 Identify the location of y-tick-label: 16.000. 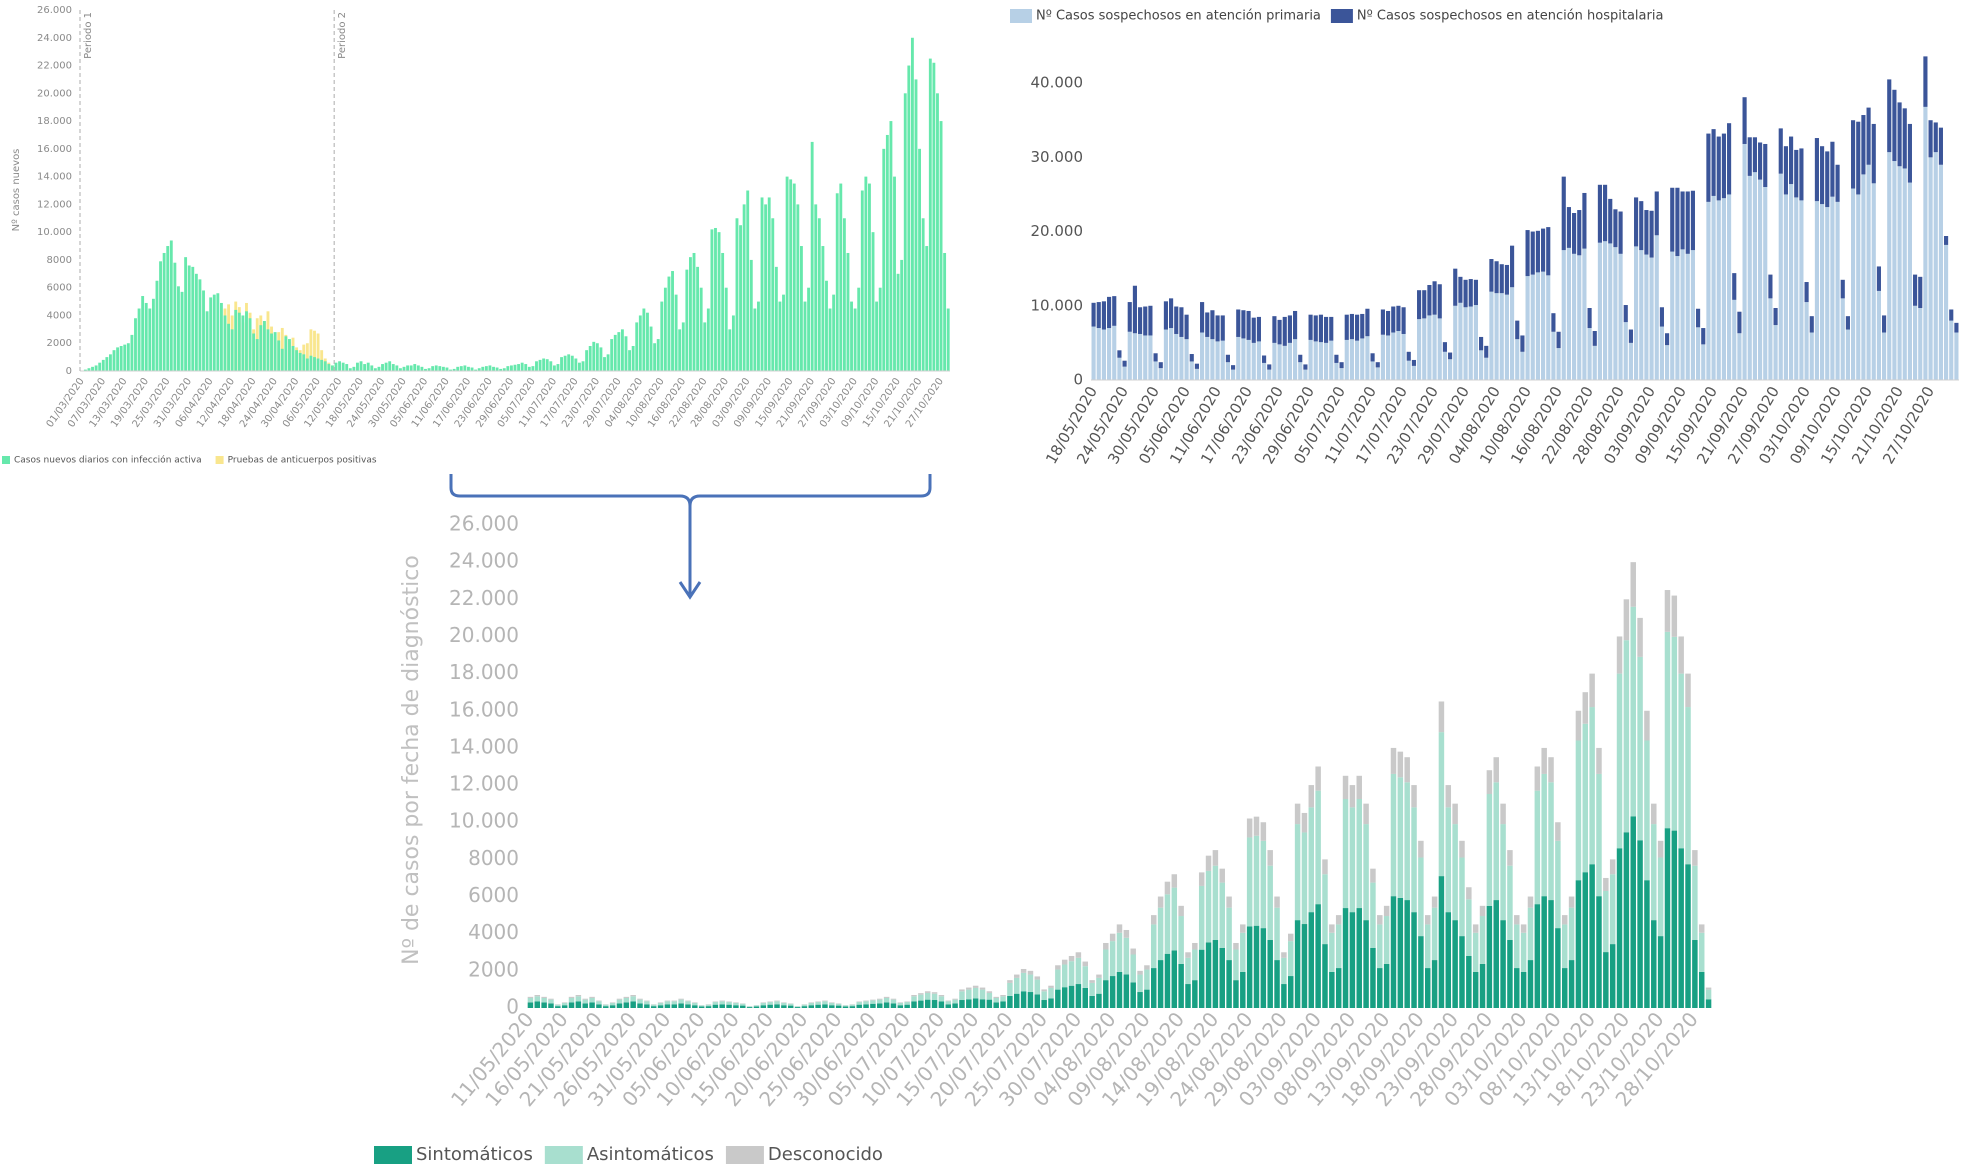
(54, 149).